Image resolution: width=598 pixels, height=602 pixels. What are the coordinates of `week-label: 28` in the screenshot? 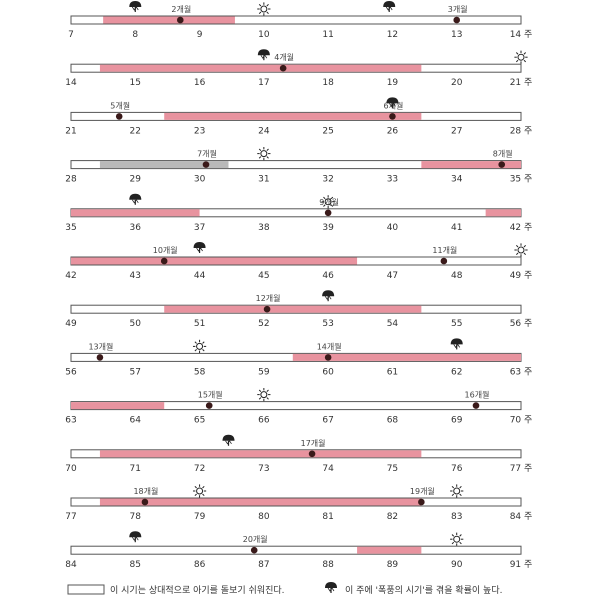 It's located at (71, 180).